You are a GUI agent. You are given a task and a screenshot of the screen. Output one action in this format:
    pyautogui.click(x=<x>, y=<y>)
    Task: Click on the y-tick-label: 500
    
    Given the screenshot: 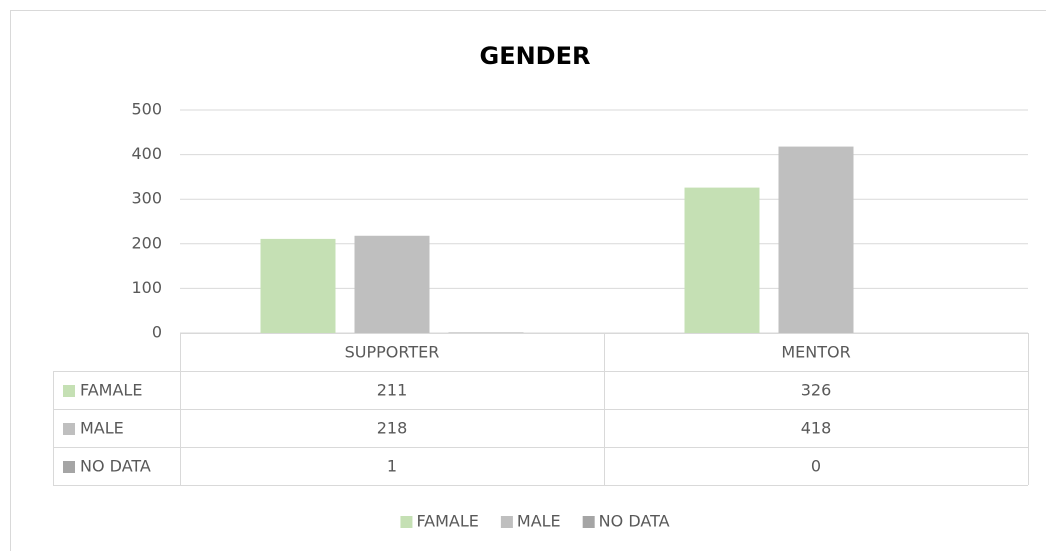 What is the action you would take?
    pyautogui.click(x=146, y=109)
    